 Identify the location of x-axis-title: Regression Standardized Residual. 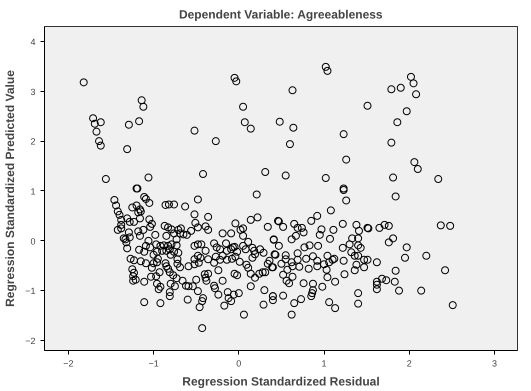
(281, 381).